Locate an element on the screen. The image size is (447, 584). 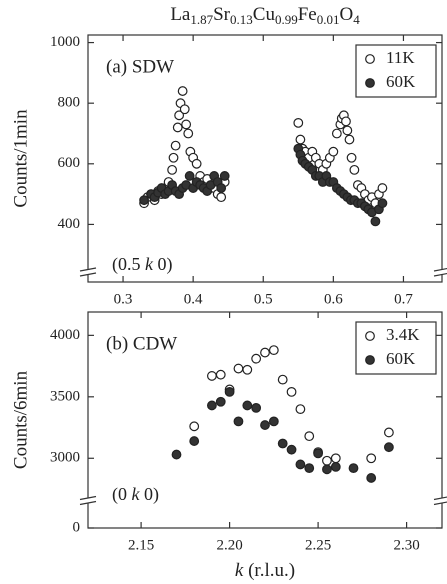
y-tick-label: 400 is located at coordinates (69, 224).